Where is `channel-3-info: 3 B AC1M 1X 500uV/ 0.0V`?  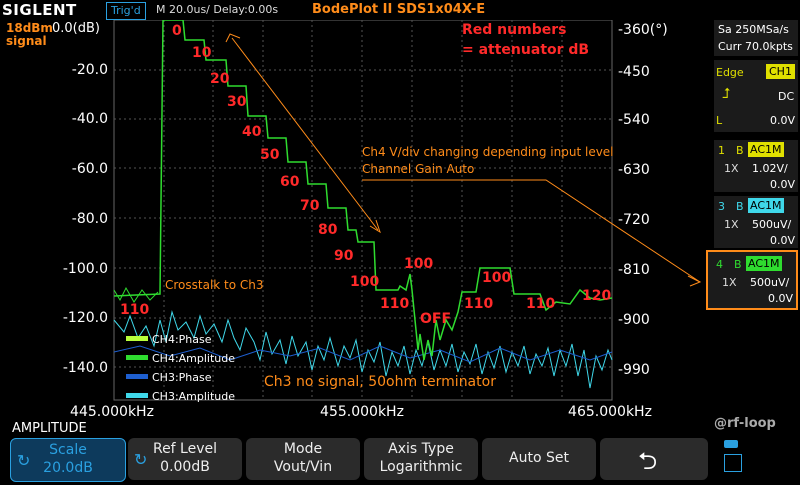 channel-3-info: 3 B AC1M 1X 500uV/ 0.0V is located at coordinates (756, 222).